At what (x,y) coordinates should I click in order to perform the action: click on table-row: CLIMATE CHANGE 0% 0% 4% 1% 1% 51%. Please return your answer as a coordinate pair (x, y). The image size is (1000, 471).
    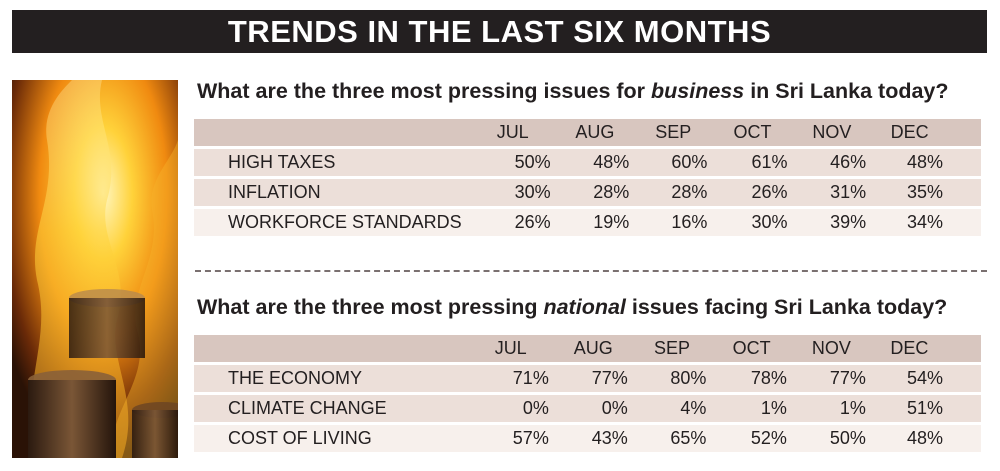
    Looking at the image, I should click on (587, 408).